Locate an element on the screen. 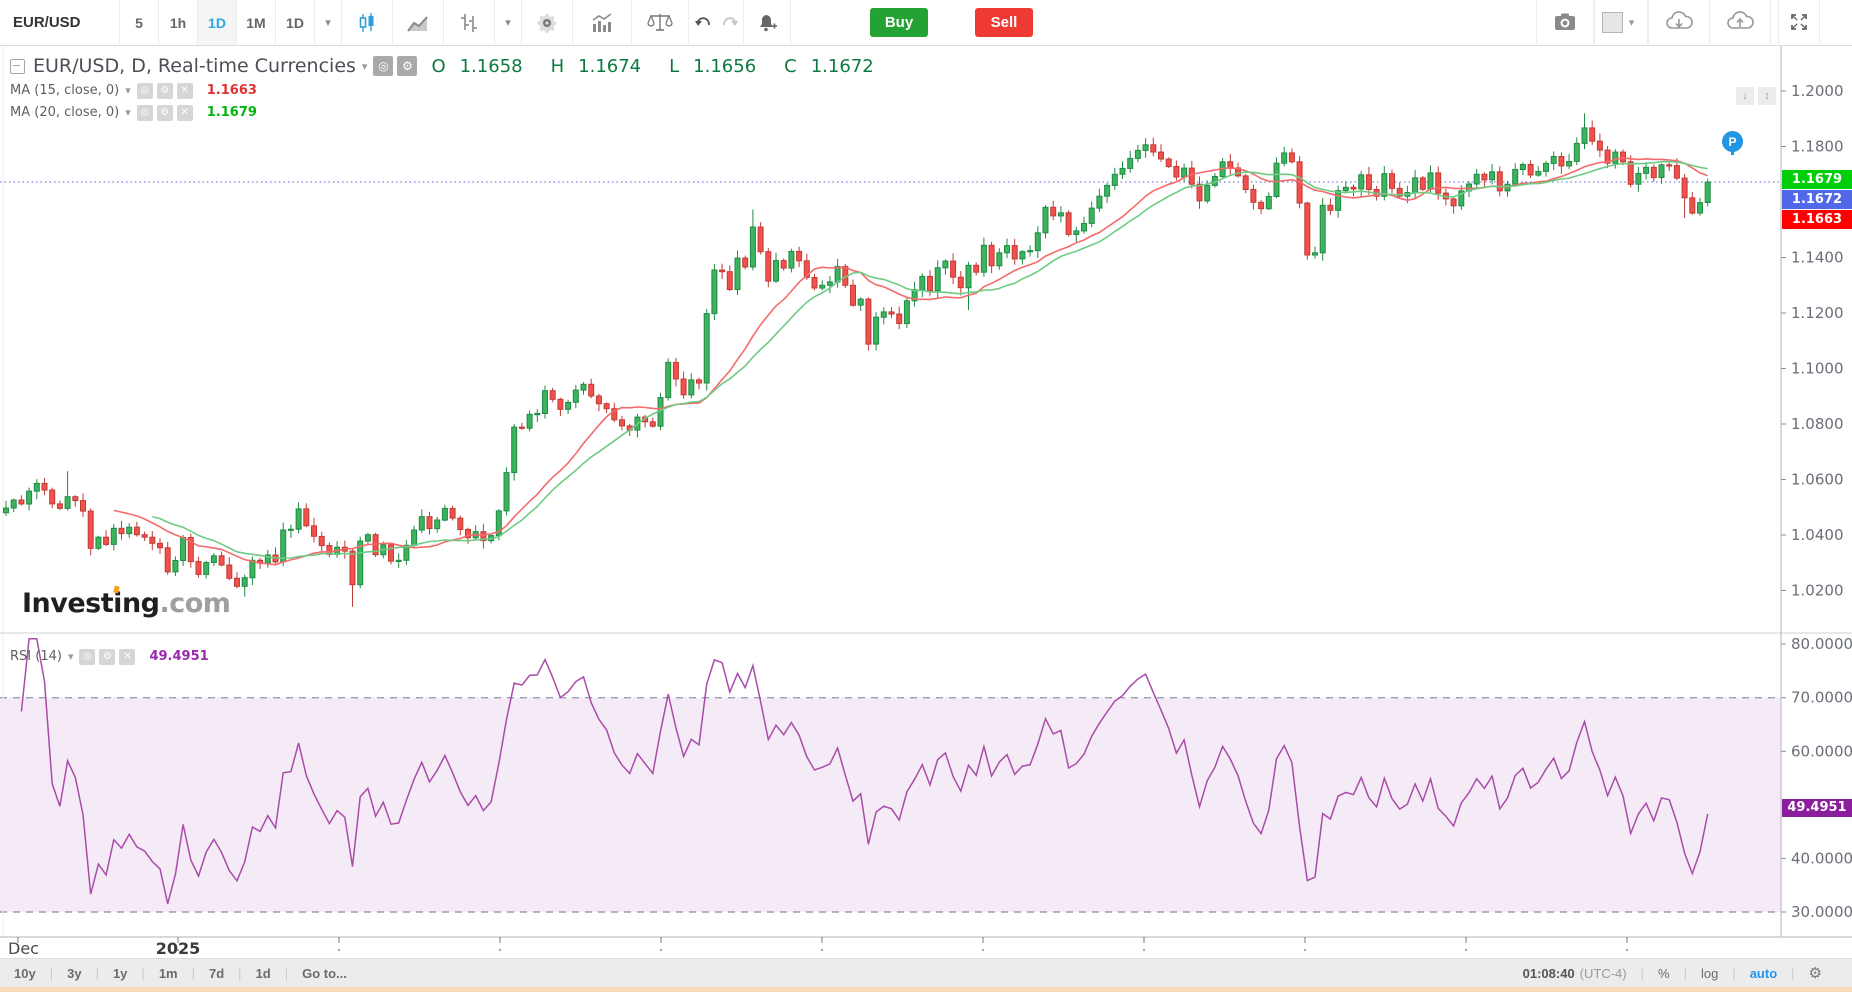 The height and width of the screenshot is (992, 1852). ma20-row: MA (20, close, 0) ▾ ◎ ⚙ ✕ 1.1679 is located at coordinates (456, 112).